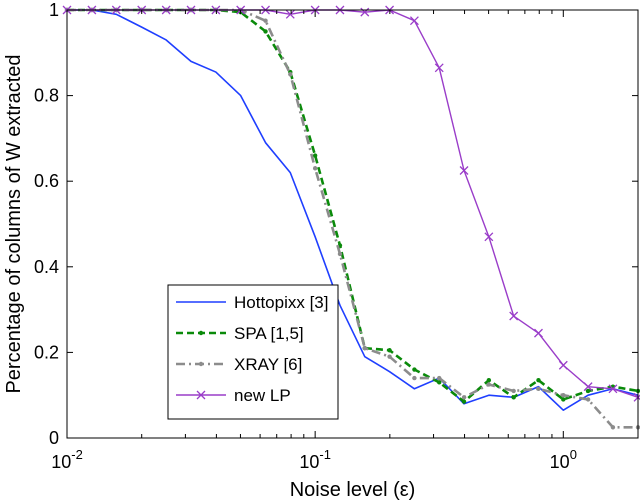 The height and width of the screenshot is (501, 640). Describe the element at coordinates (46, 267) in the screenshot. I see `y-tick-label: 0.4` at that location.